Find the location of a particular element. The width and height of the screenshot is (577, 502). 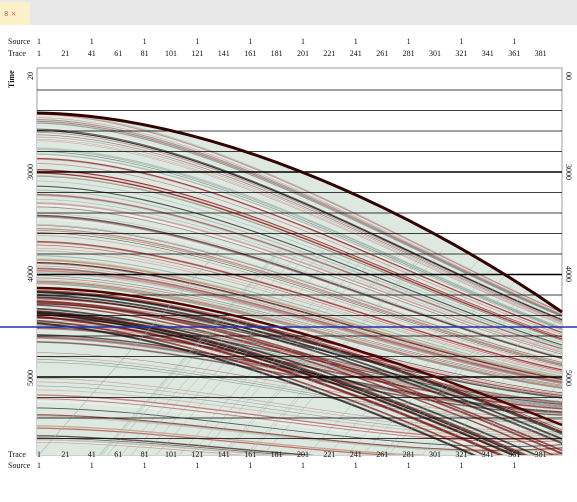

tab is located at coordinates (15, 13).